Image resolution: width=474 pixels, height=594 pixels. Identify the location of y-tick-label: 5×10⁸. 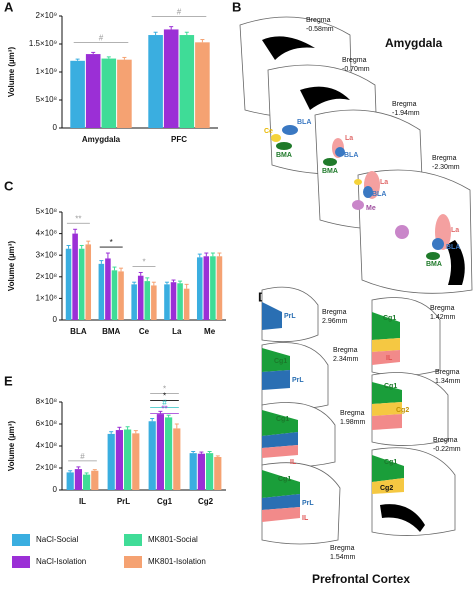
(46, 99).